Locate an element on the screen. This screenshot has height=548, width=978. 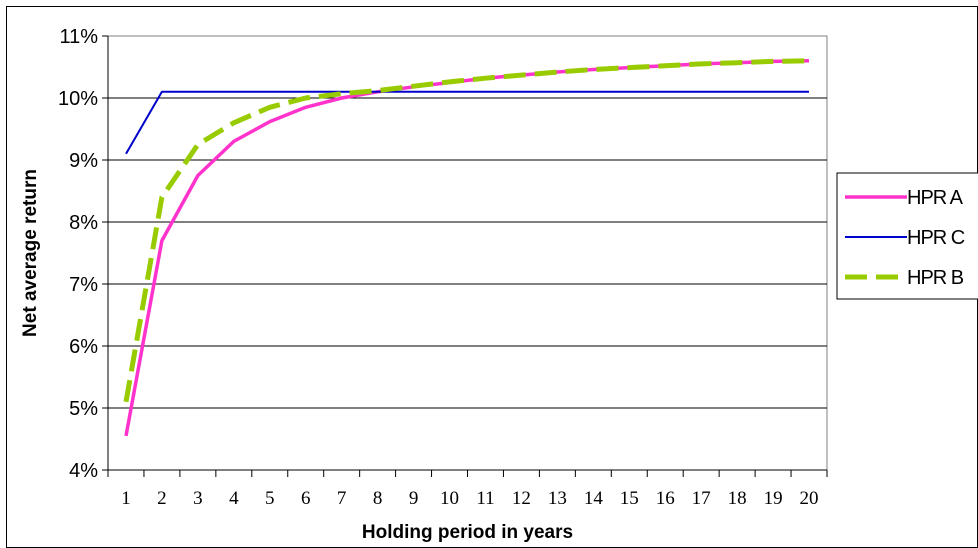
x-tick-label: 16 is located at coordinates (665, 498).